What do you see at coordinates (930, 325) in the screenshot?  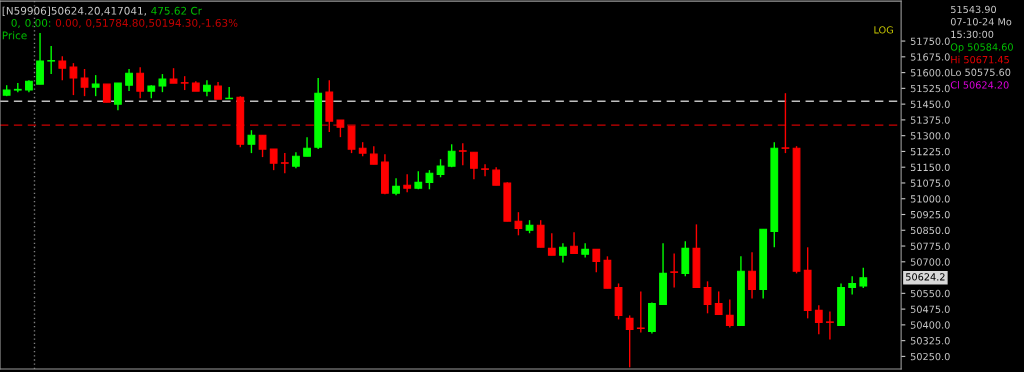 I see `y-tick-label: 50400.0` at bounding box center [930, 325].